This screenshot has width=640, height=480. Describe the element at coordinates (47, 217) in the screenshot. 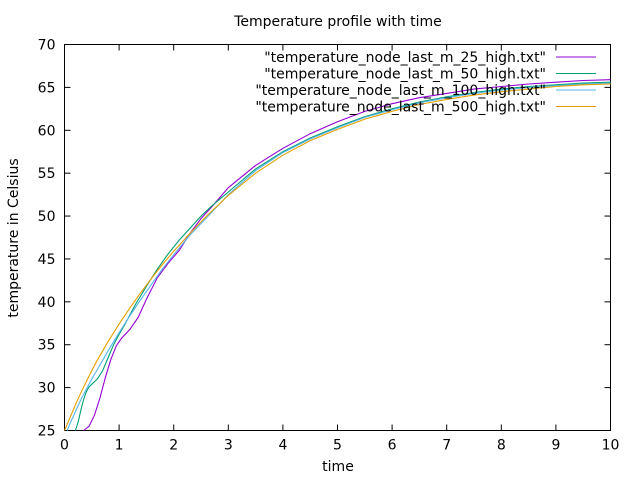

I see `y-tick-label: 50` at that location.